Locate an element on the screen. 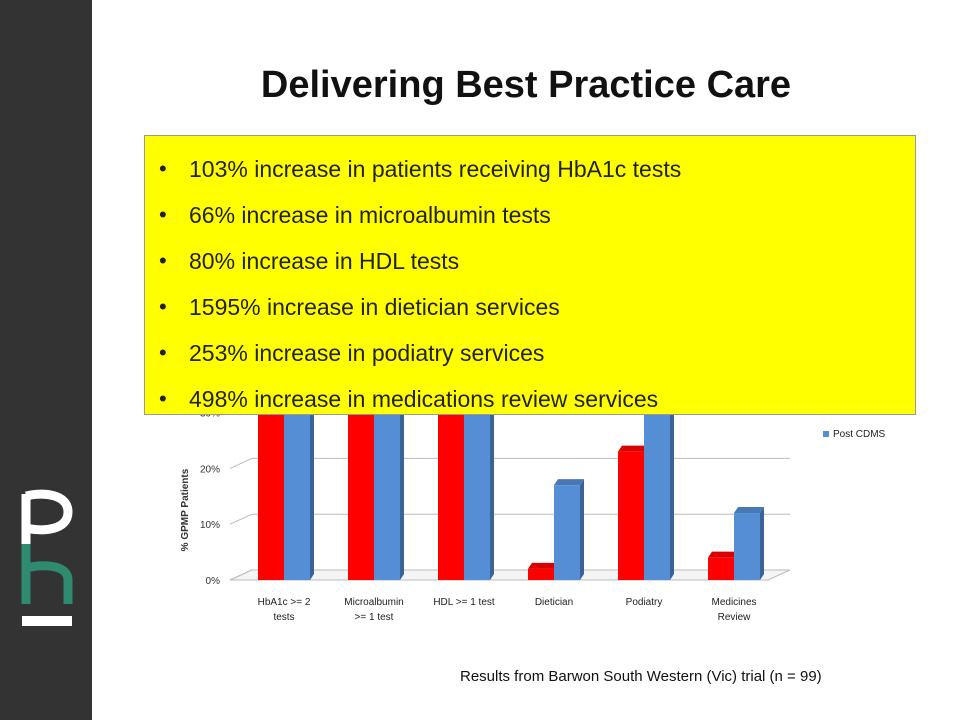 Image resolution: width=960 pixels, height=720 pixels. x-tick-label: >= 1 test is located at coordinates (374, 617).